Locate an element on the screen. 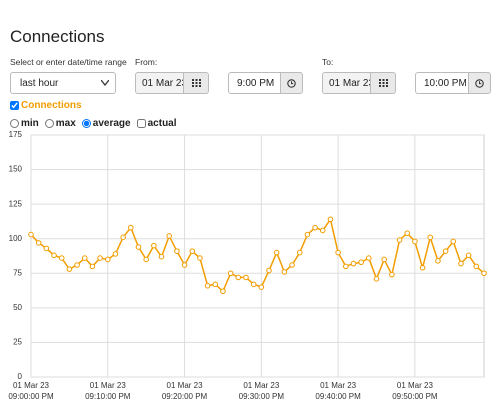 This screenshot has width=500, height=403. y-tick-label: 100 is located at coordinates (16, 238).